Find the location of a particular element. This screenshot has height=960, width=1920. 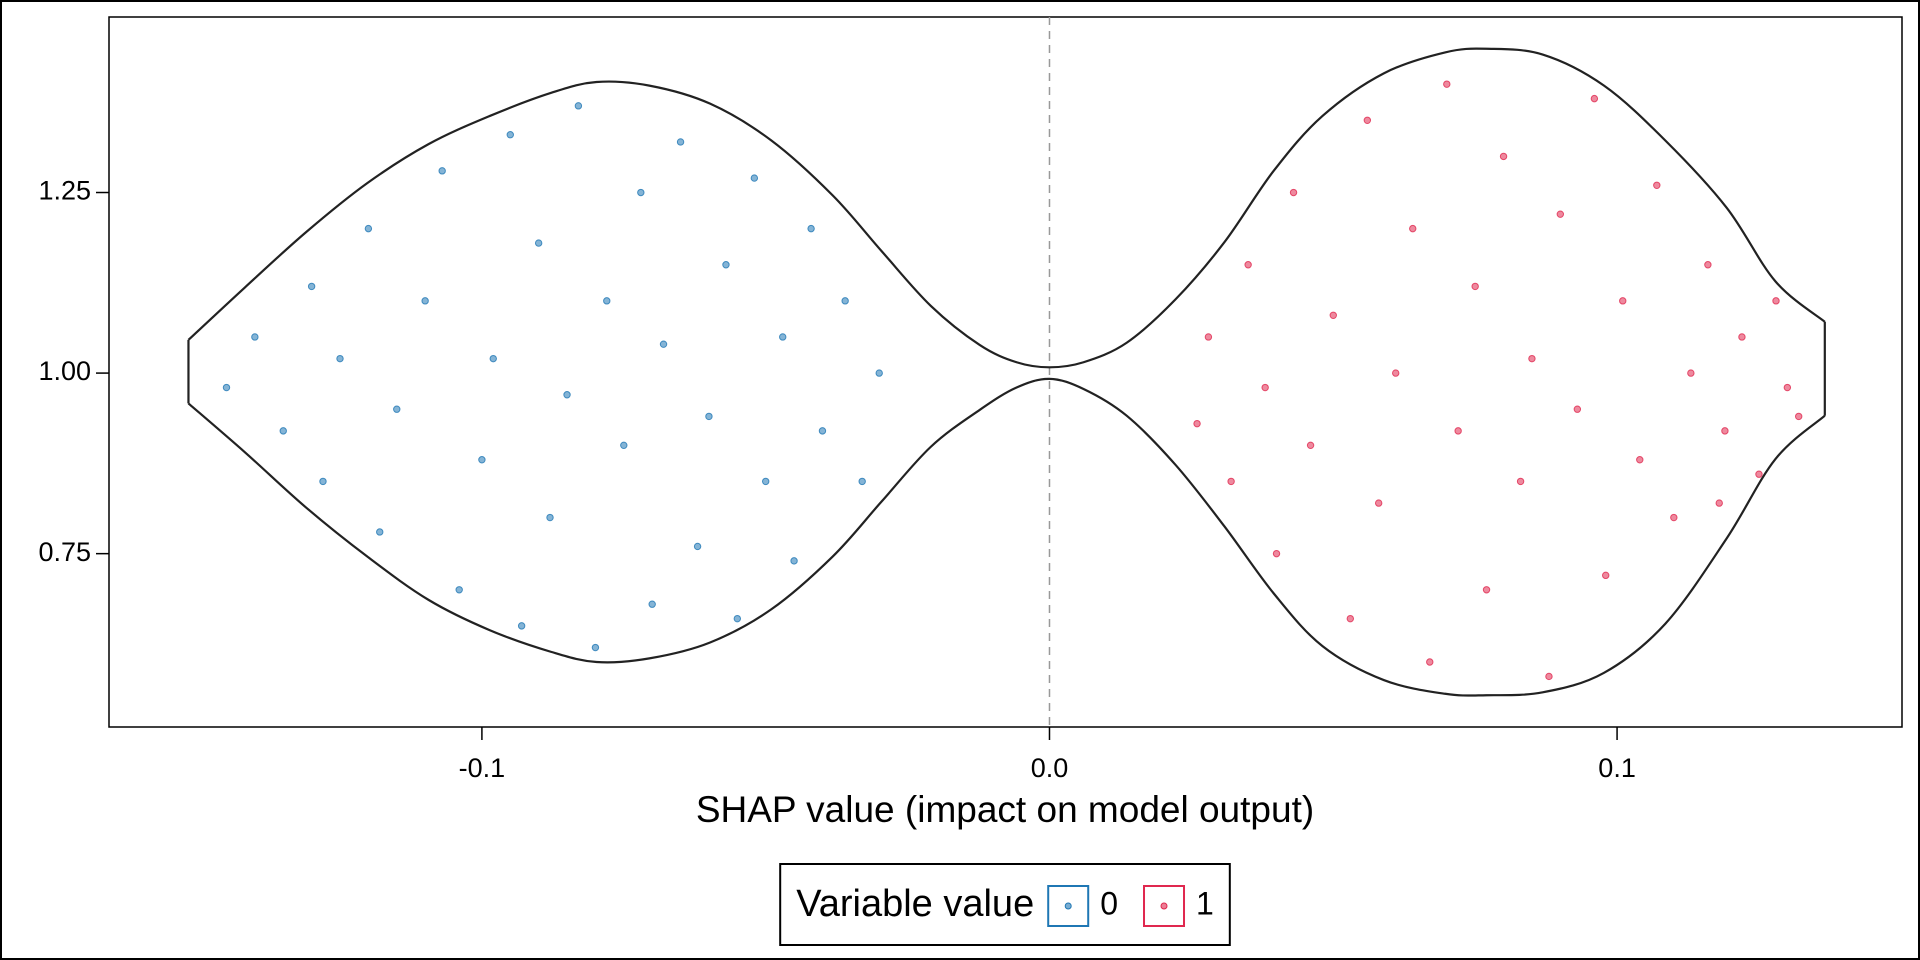

legend: Variable value 0 1 is located at coordinates (1005, 904).